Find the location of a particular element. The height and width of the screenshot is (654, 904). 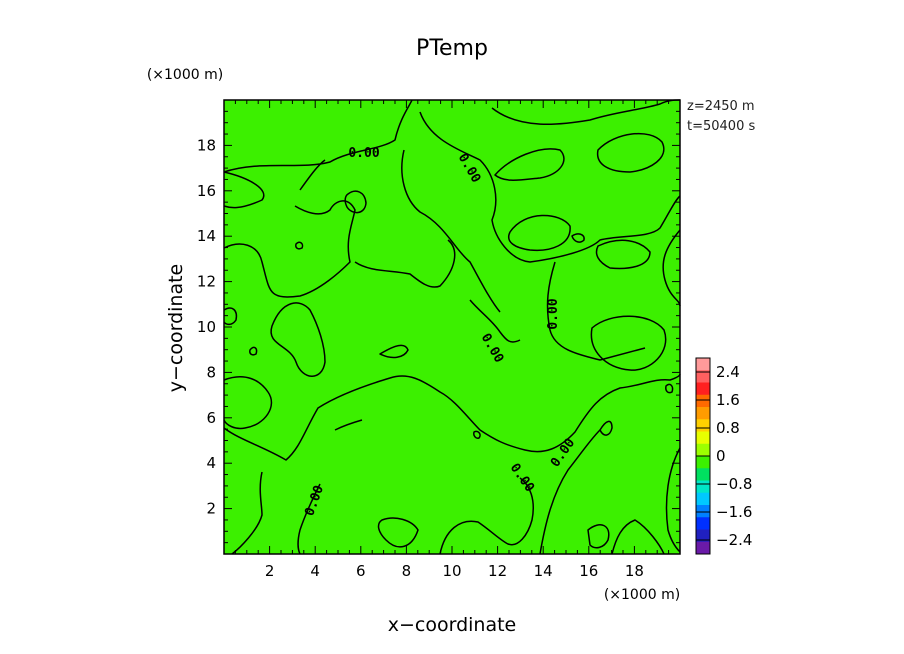

colorbar: 2.4 1.6 0.8 0 −0.8 −1.6 −2.4 is located at coordinates (723, 456).